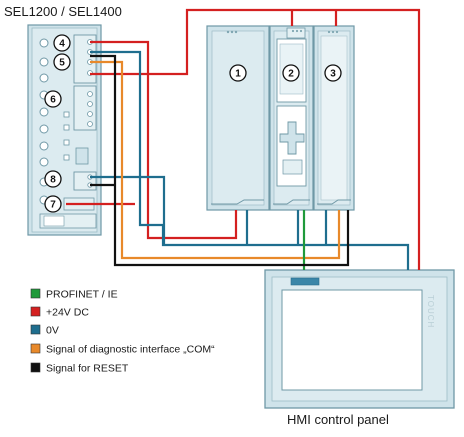 The height and width of the screenshot is (437, 464). What do you see at coordinates (359, 339) in the screenshot?
I see `hmi-panel: TOUCH` at bounding box center [359, 339].